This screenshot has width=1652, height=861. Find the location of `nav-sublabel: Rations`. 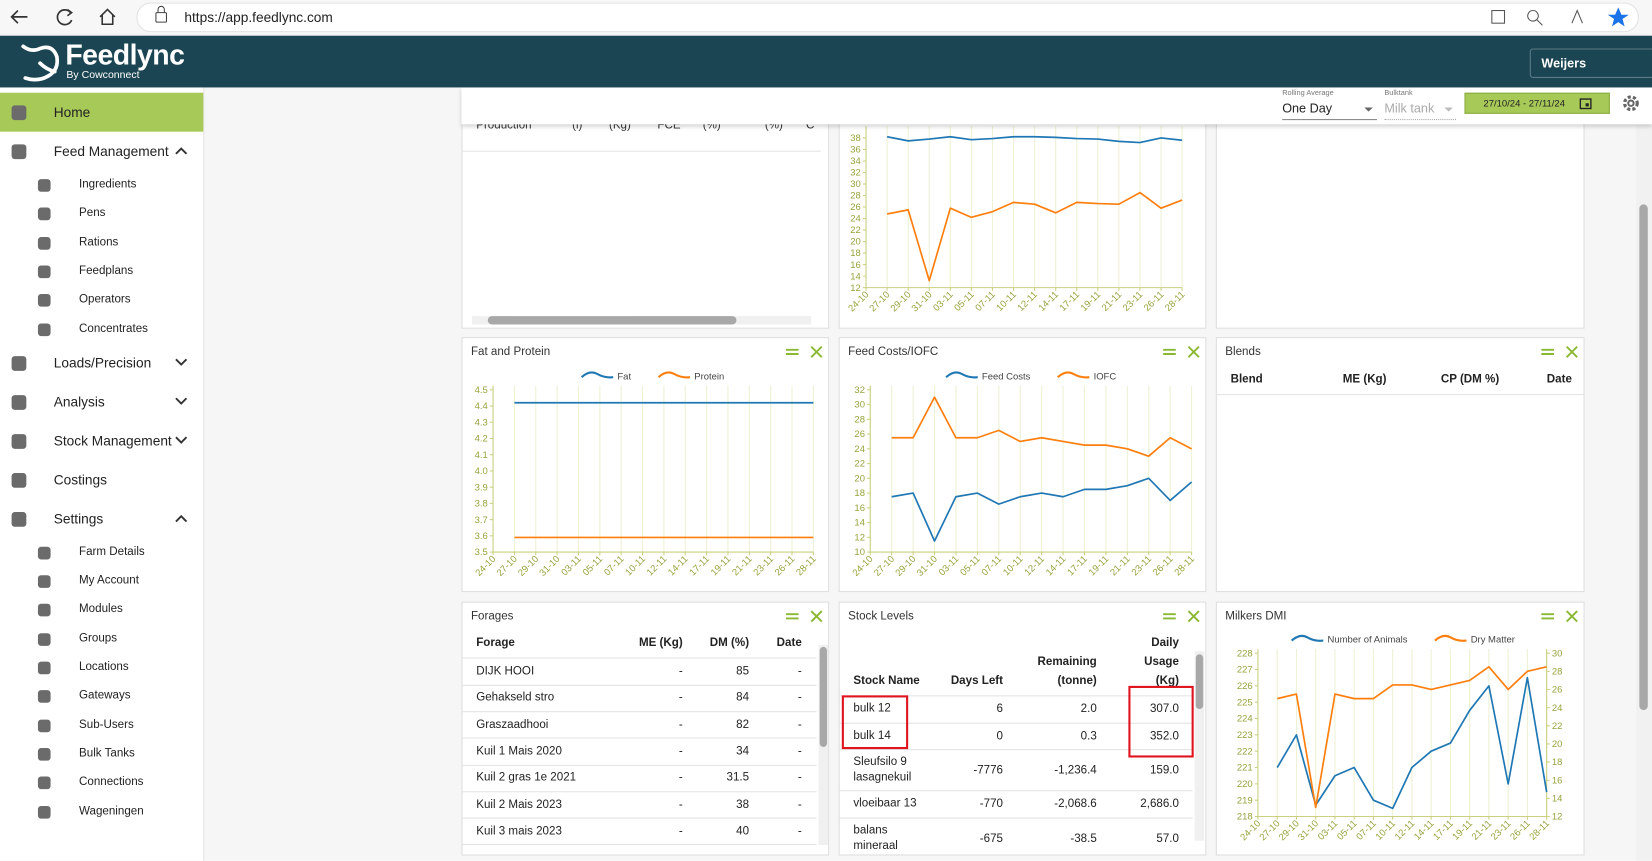

nav-sublabel: Rations is located at coordinates (99, 242).